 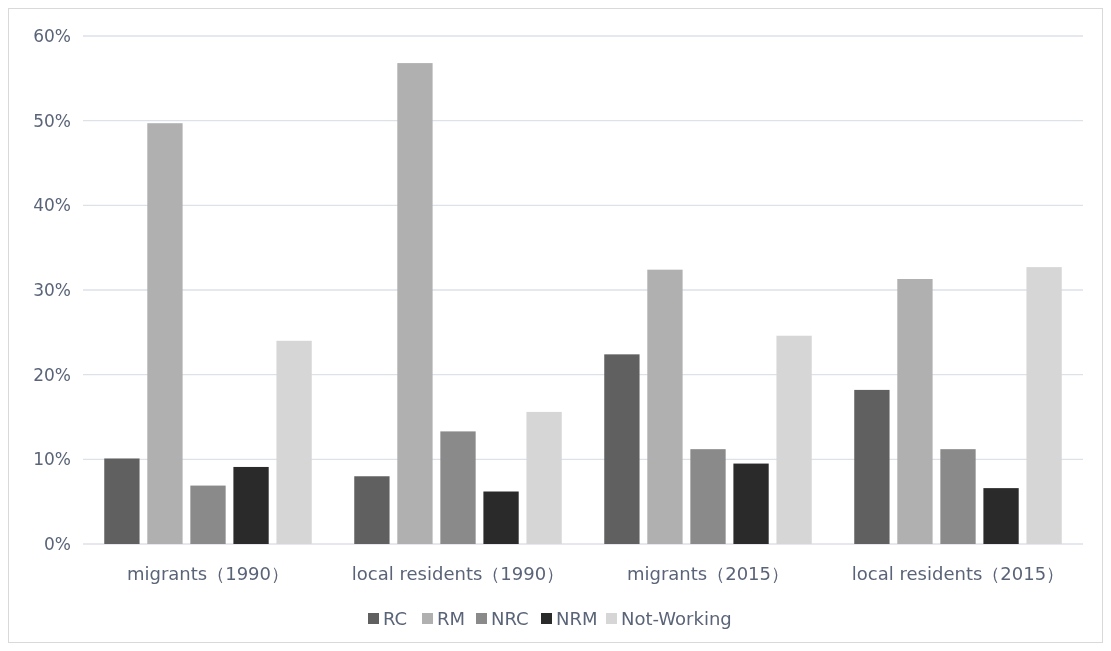 I want to click on legend-label: Not-Working, so click(x=676, y=619).